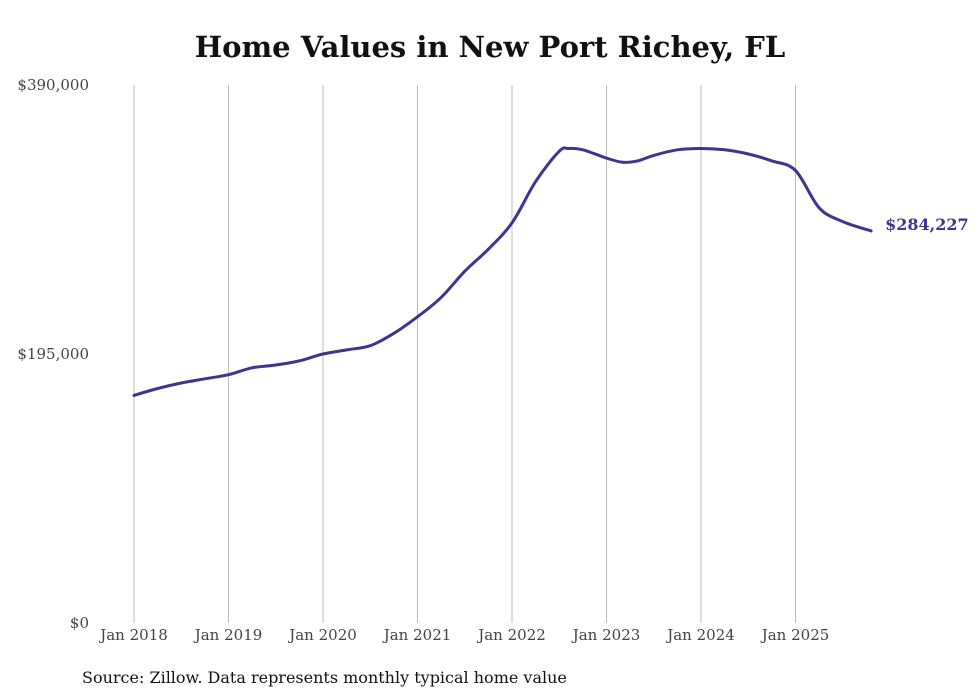 The height and width of the screenshot is (699, 980). I want to click on y-tick-label: $0, so click(79, 623).